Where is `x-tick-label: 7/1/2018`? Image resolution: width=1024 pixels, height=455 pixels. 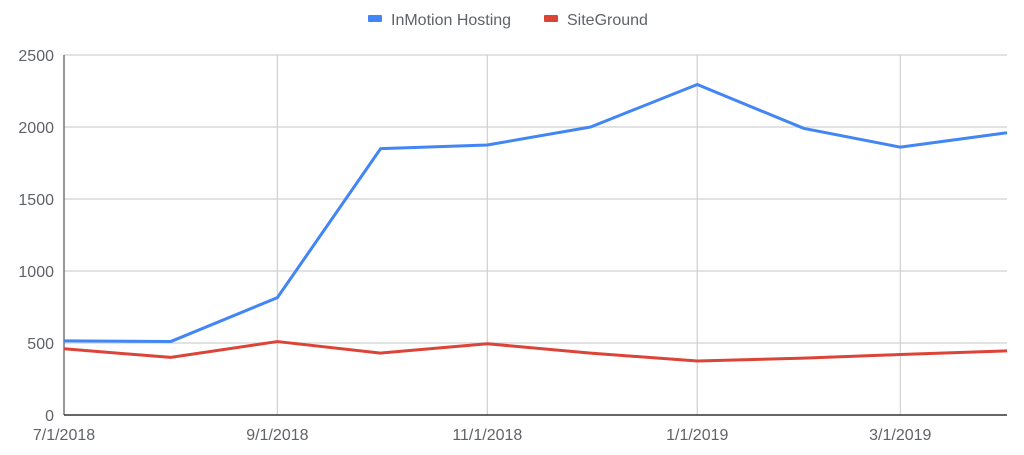 x-tick-label: 7/1/2018 is located at coordinates (64, 435).